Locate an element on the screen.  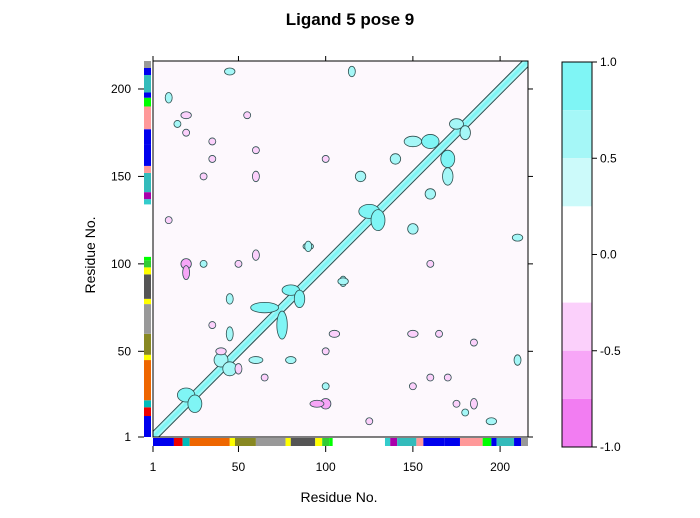
colorbar-tick-label: -1.0 is located at coordinates (610, 447).